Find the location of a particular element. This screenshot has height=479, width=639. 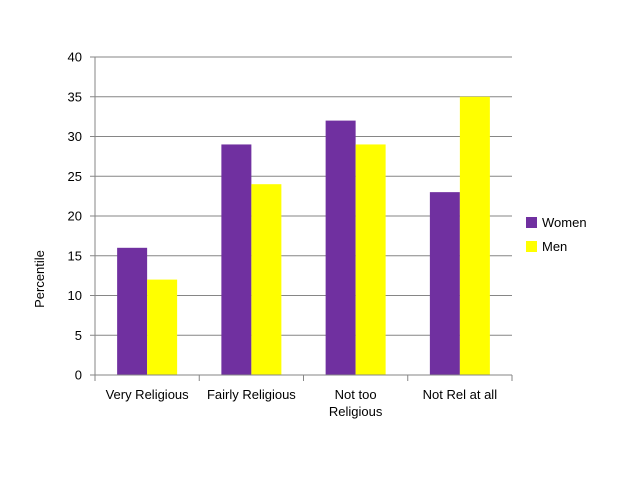

legend-swatch-men is located at coordinates (531, 246).